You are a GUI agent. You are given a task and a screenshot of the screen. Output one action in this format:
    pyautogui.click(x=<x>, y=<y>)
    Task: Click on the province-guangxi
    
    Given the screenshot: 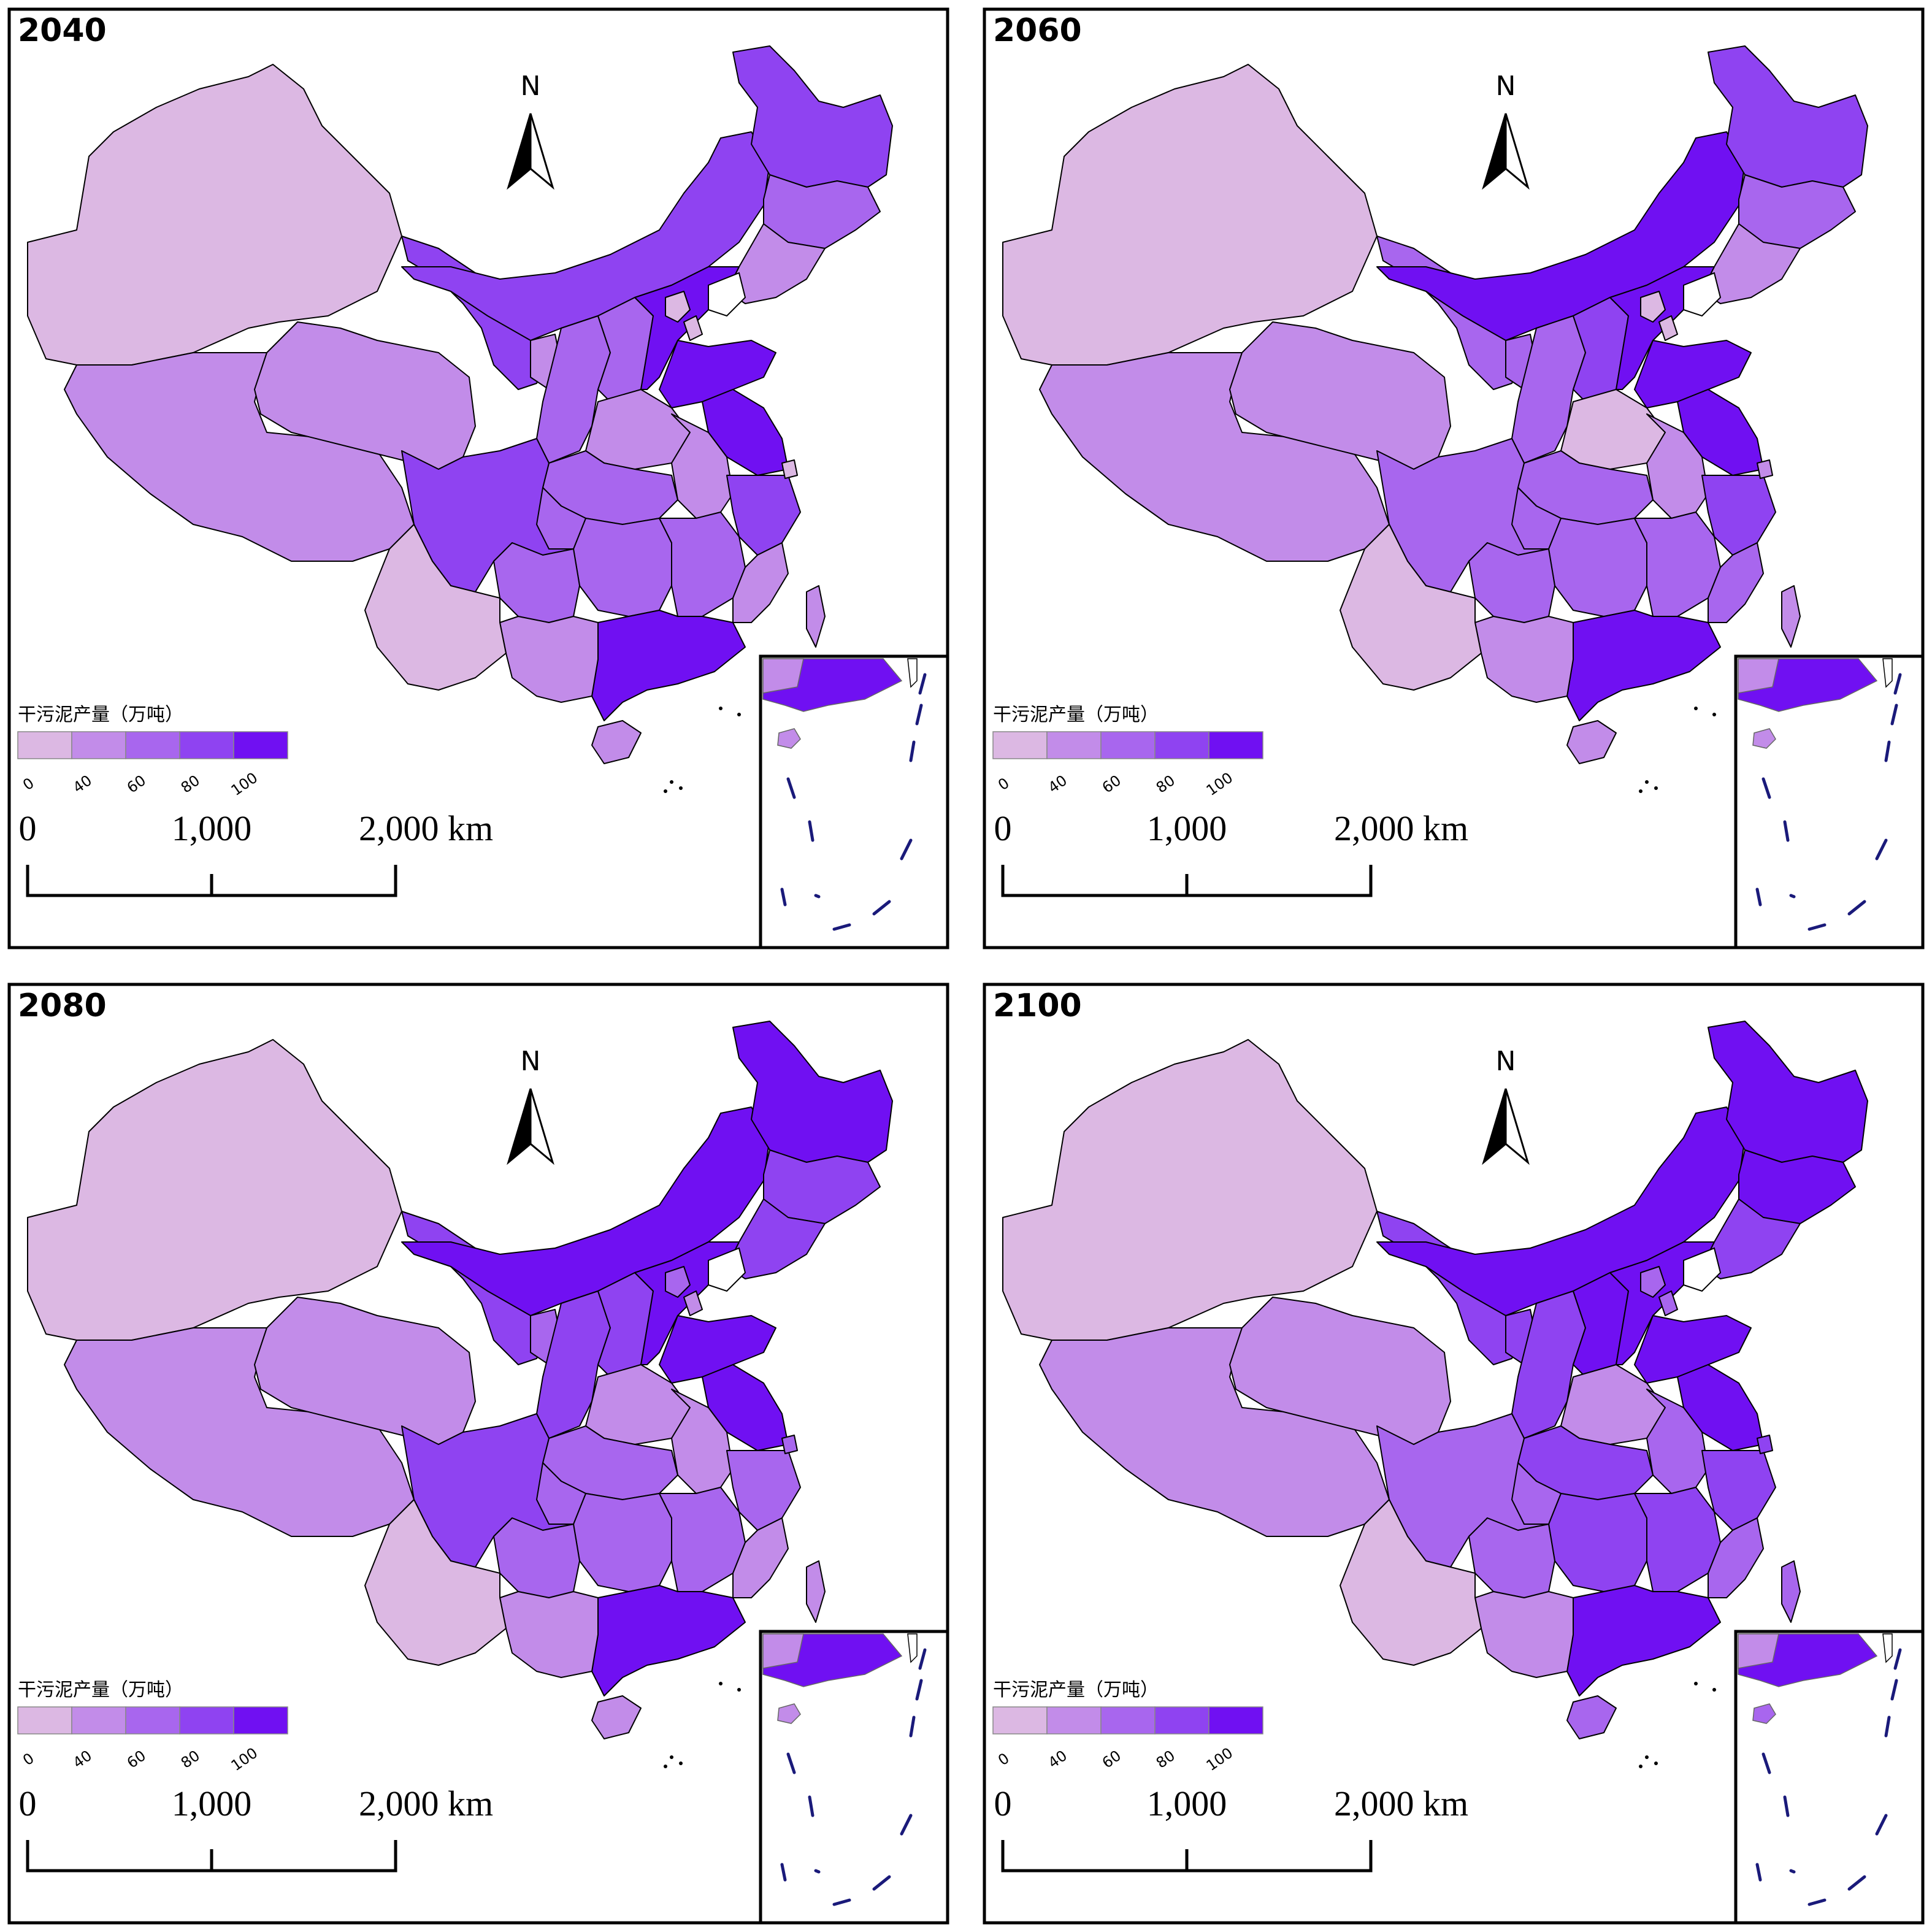 What is the action you would take?
    pyautogui.click(x=549, y=1634)
    